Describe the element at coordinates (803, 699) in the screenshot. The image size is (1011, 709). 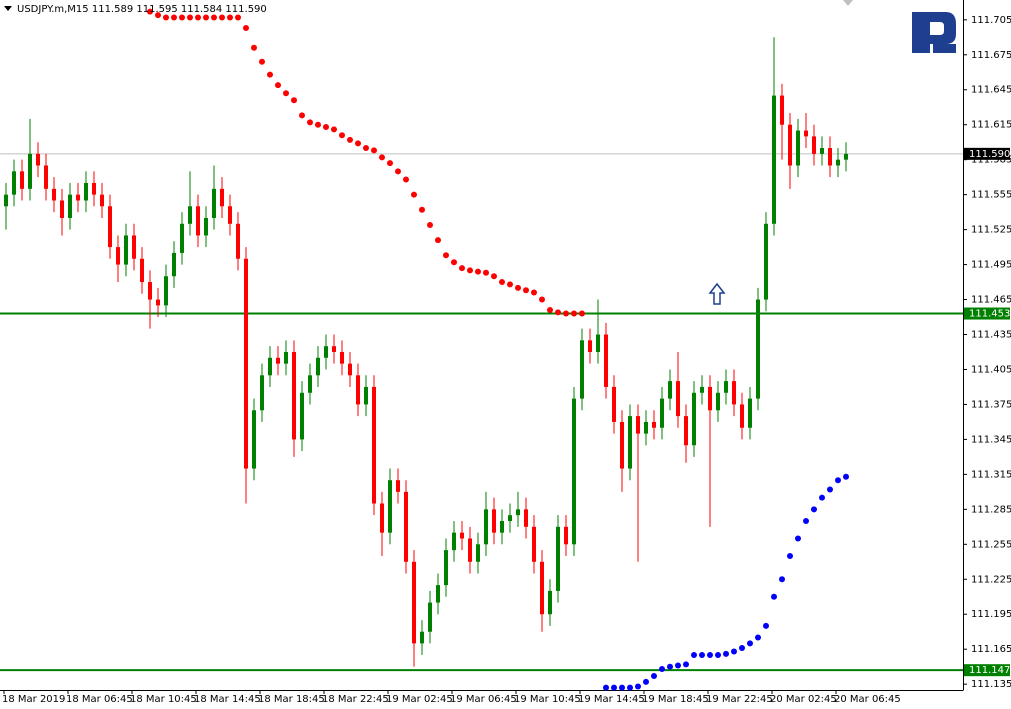
I see `x-tick-label: 20 Mar 02:45` at that location.